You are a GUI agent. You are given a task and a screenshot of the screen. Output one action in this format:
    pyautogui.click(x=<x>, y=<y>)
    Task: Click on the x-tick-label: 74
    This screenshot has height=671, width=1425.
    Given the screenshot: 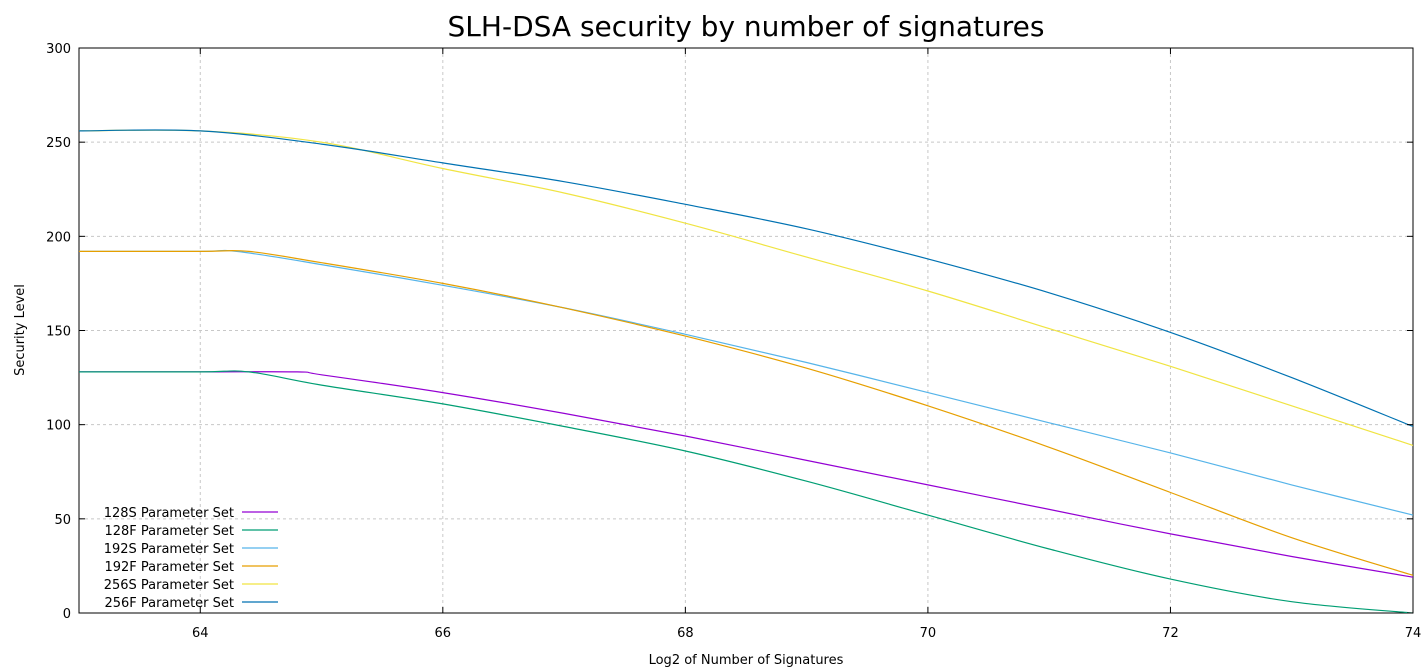 What is the action you would take?
    pyautogui.click(x=1413, y=633)
    